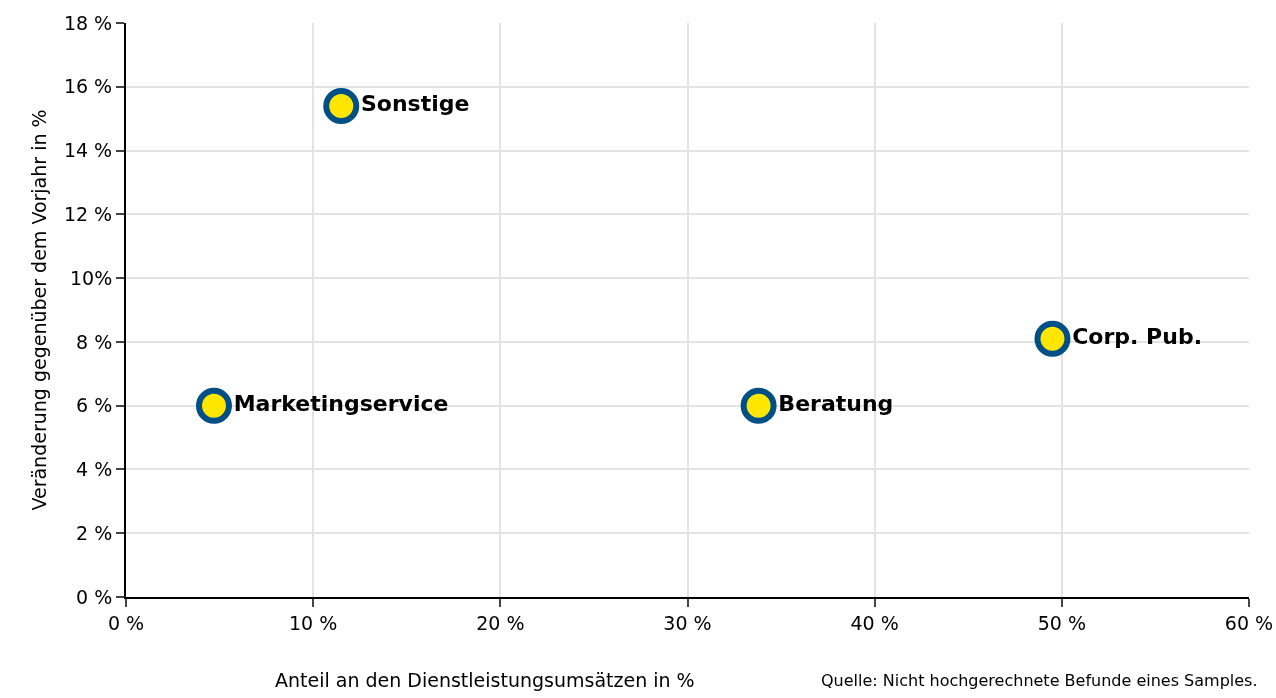 The image size is (1276, 698). What do you see at coordinates (1039, 680) in the screenshot?
I see `source-note: Quelle: Nicht hochgerechnete Befunde eines Samples.` at bounding box center [1039, 680].